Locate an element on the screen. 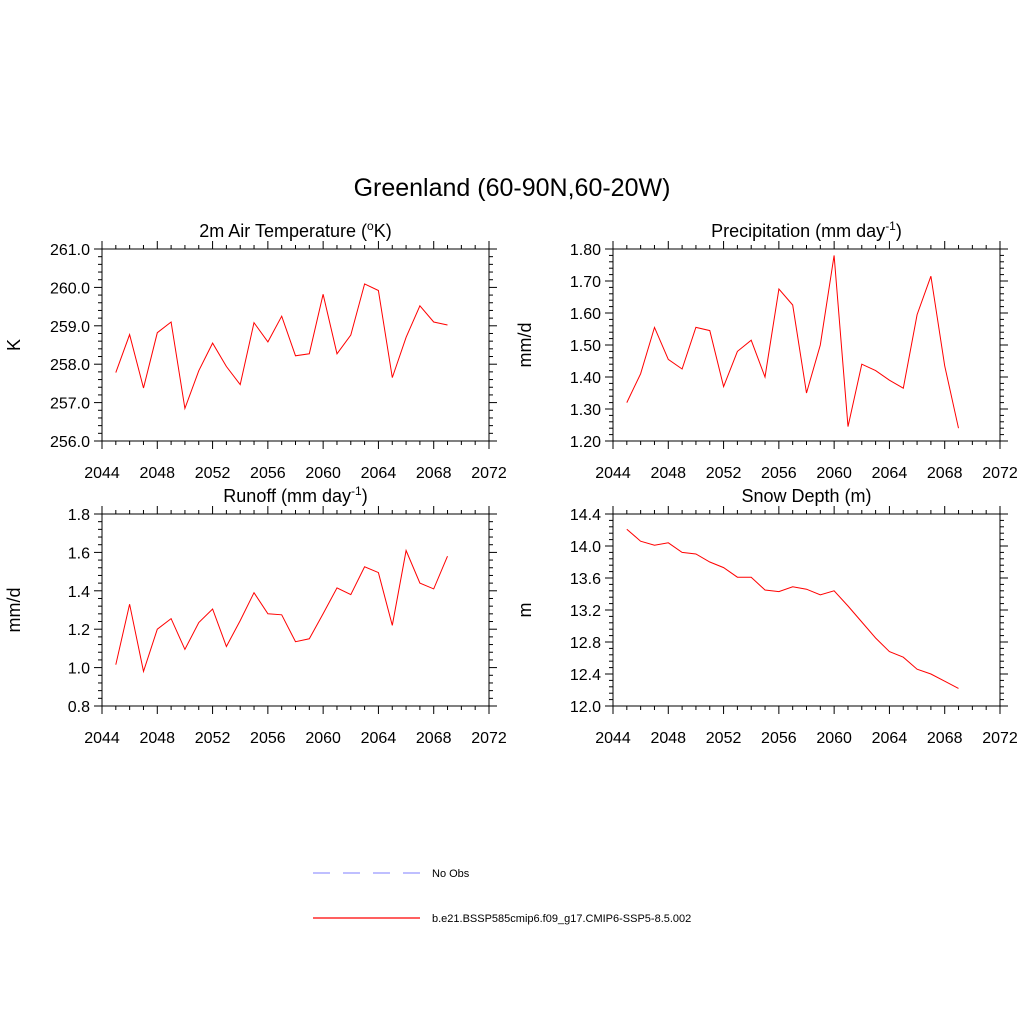 The height and width of the screenshot is (1024, 1024). legend-entry-1: No Obs is located at coordinates (391, 874).